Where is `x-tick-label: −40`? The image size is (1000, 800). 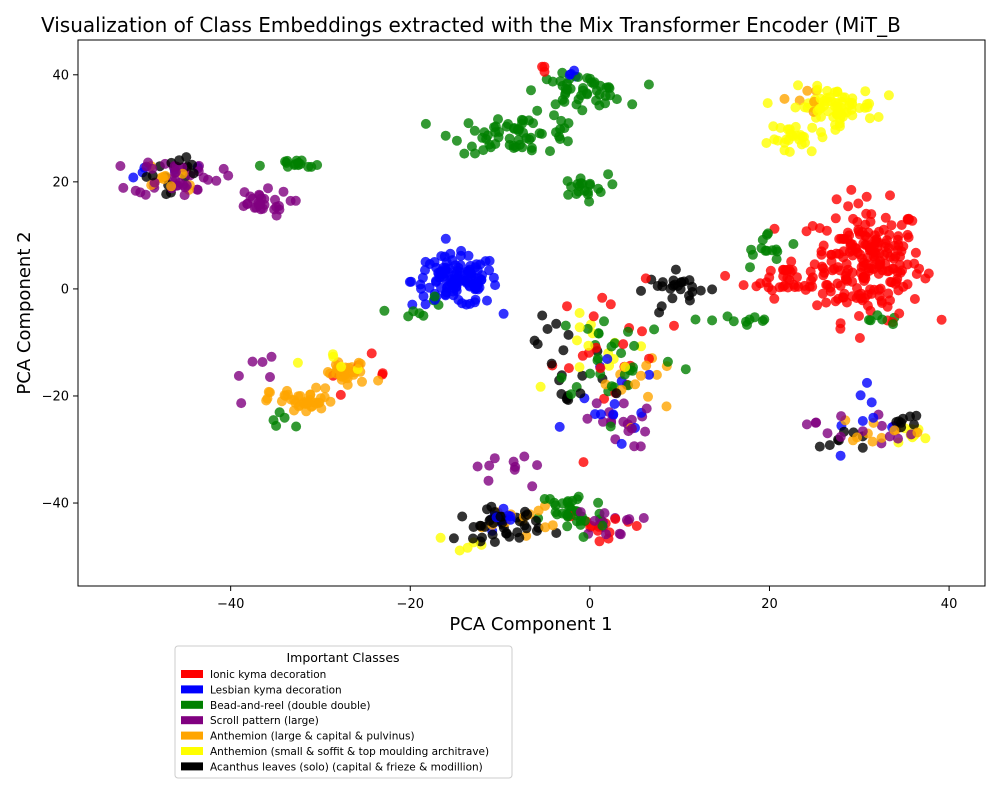 x-tick-label: −40 is located at coordinates (230, 604).